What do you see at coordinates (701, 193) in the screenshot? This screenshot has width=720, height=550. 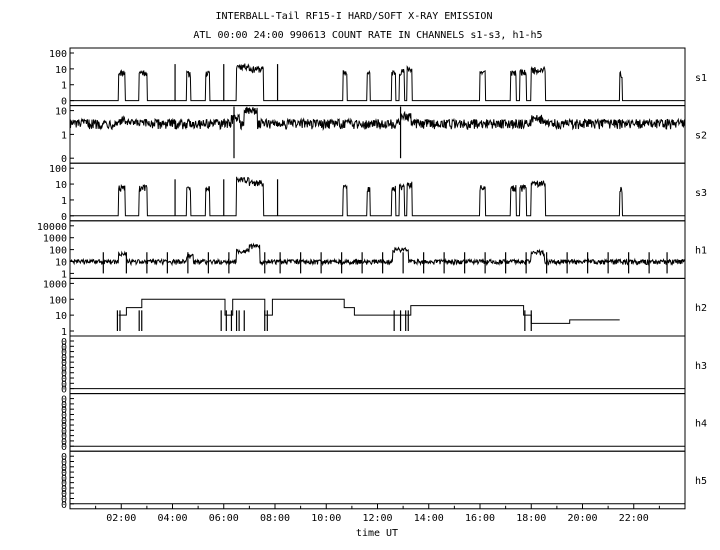 I see `channel-label-s3: s3` at bounding box center [701, 193].